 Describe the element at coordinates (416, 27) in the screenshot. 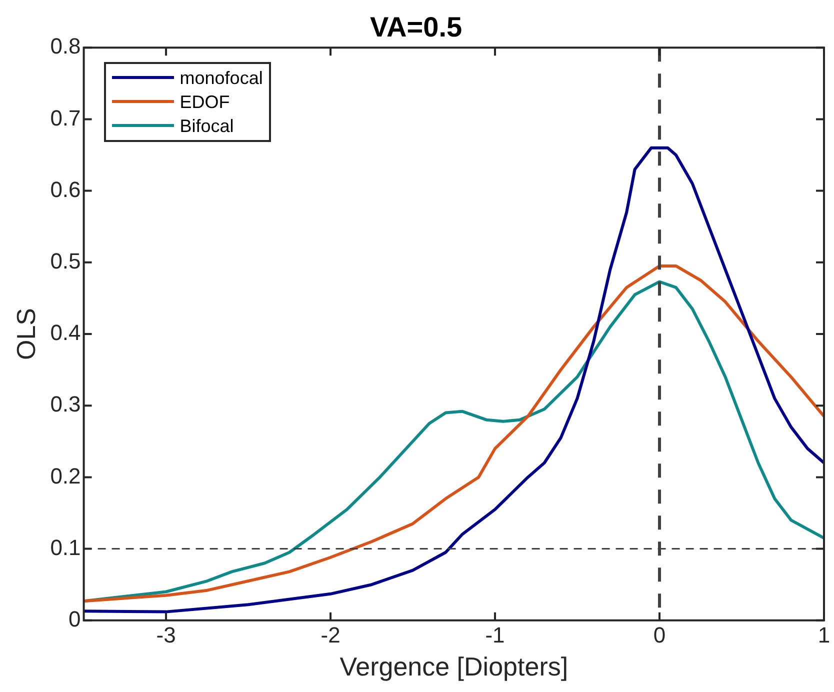

I see `chart-title: VA=0.5` at that location.